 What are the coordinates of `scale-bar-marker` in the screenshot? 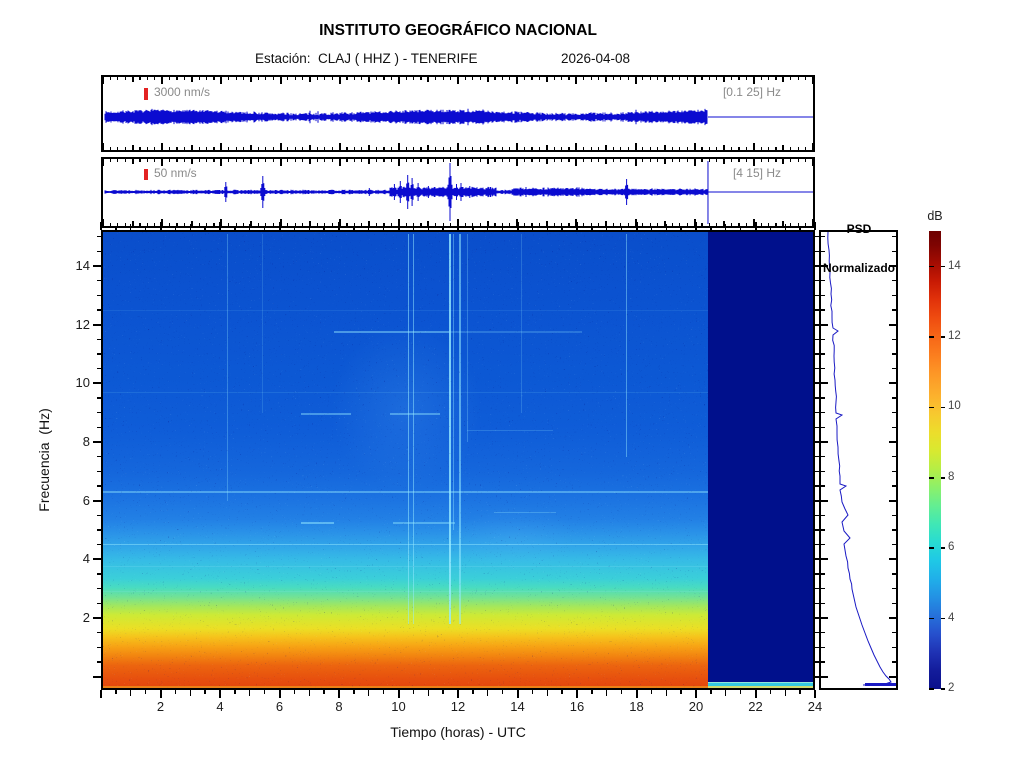 It's located at (146, 94).